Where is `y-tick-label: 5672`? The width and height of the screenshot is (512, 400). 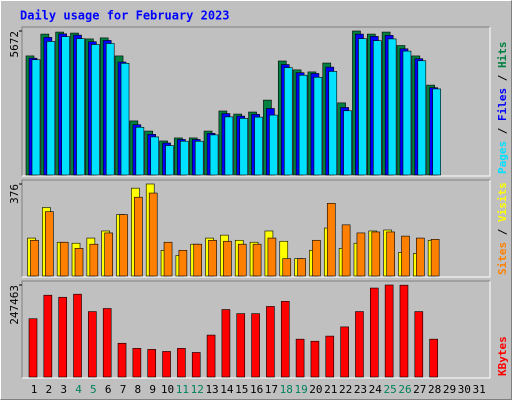
y-tick-label: 5672 is located at coordinates (14, 44).